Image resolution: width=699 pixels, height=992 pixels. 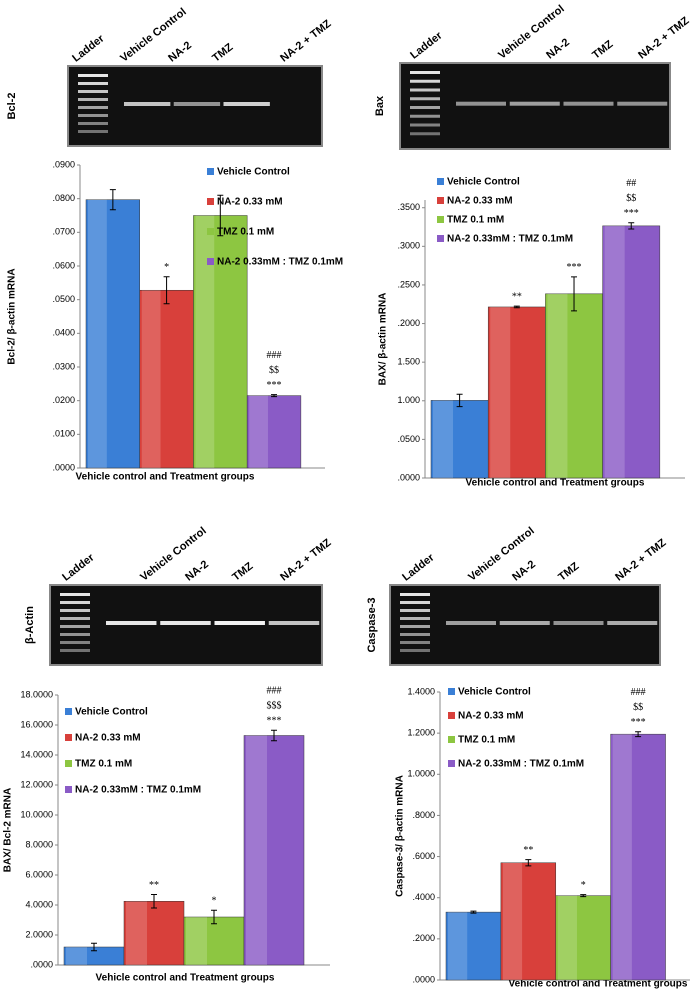 I want to click on y-tick-label: .0700, so click(x=63, y=232).